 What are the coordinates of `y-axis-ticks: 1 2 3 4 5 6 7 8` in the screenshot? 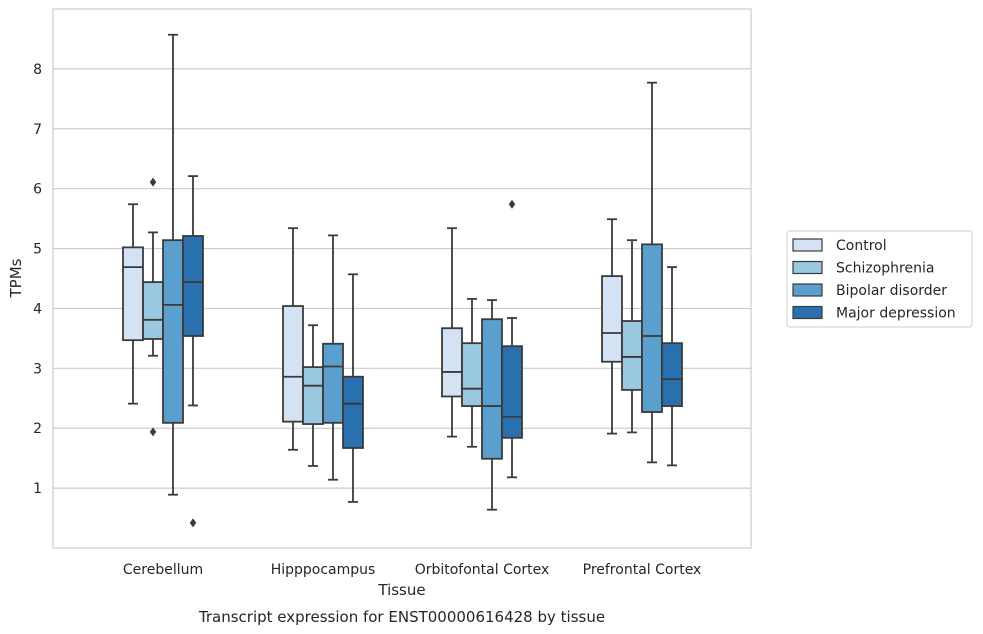 It's located at (37, 279).